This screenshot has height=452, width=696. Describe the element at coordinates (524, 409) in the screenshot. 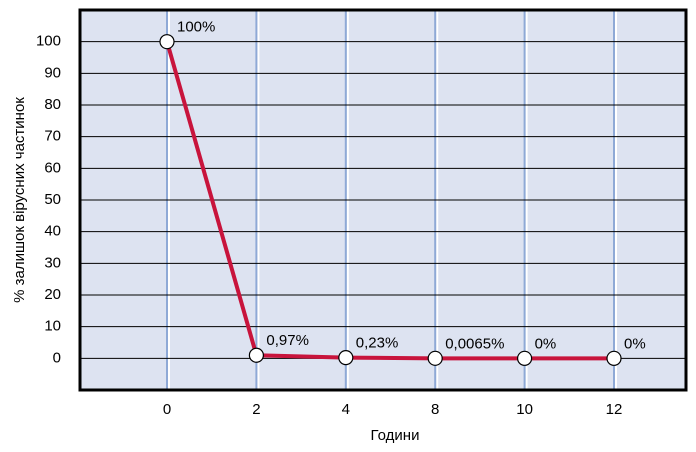

I see `x-tick-label: 10` at that location.